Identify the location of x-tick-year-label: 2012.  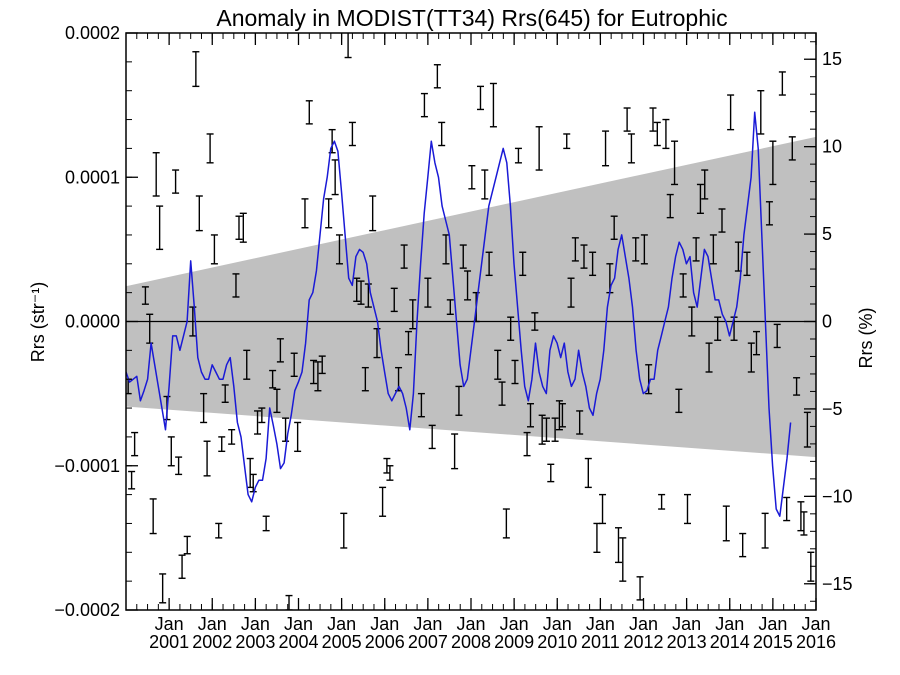
(643, 642).